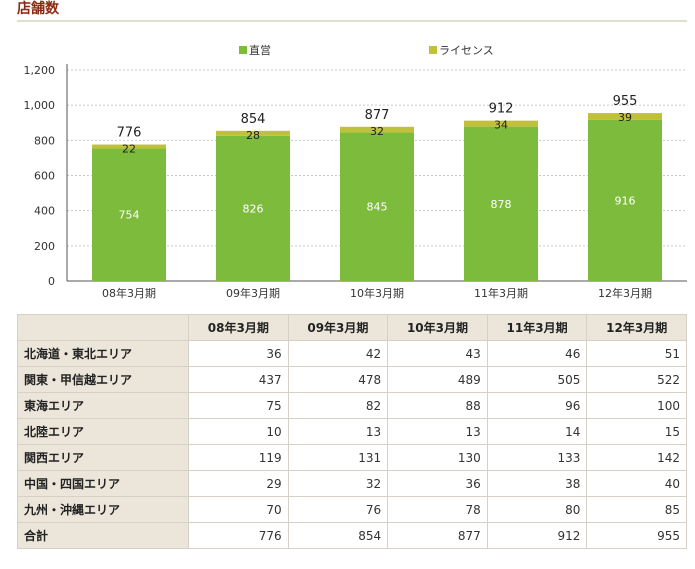 The width and height of the screenshot is (695, 569). I want to click on table-cell: 78, so click(437, 509).